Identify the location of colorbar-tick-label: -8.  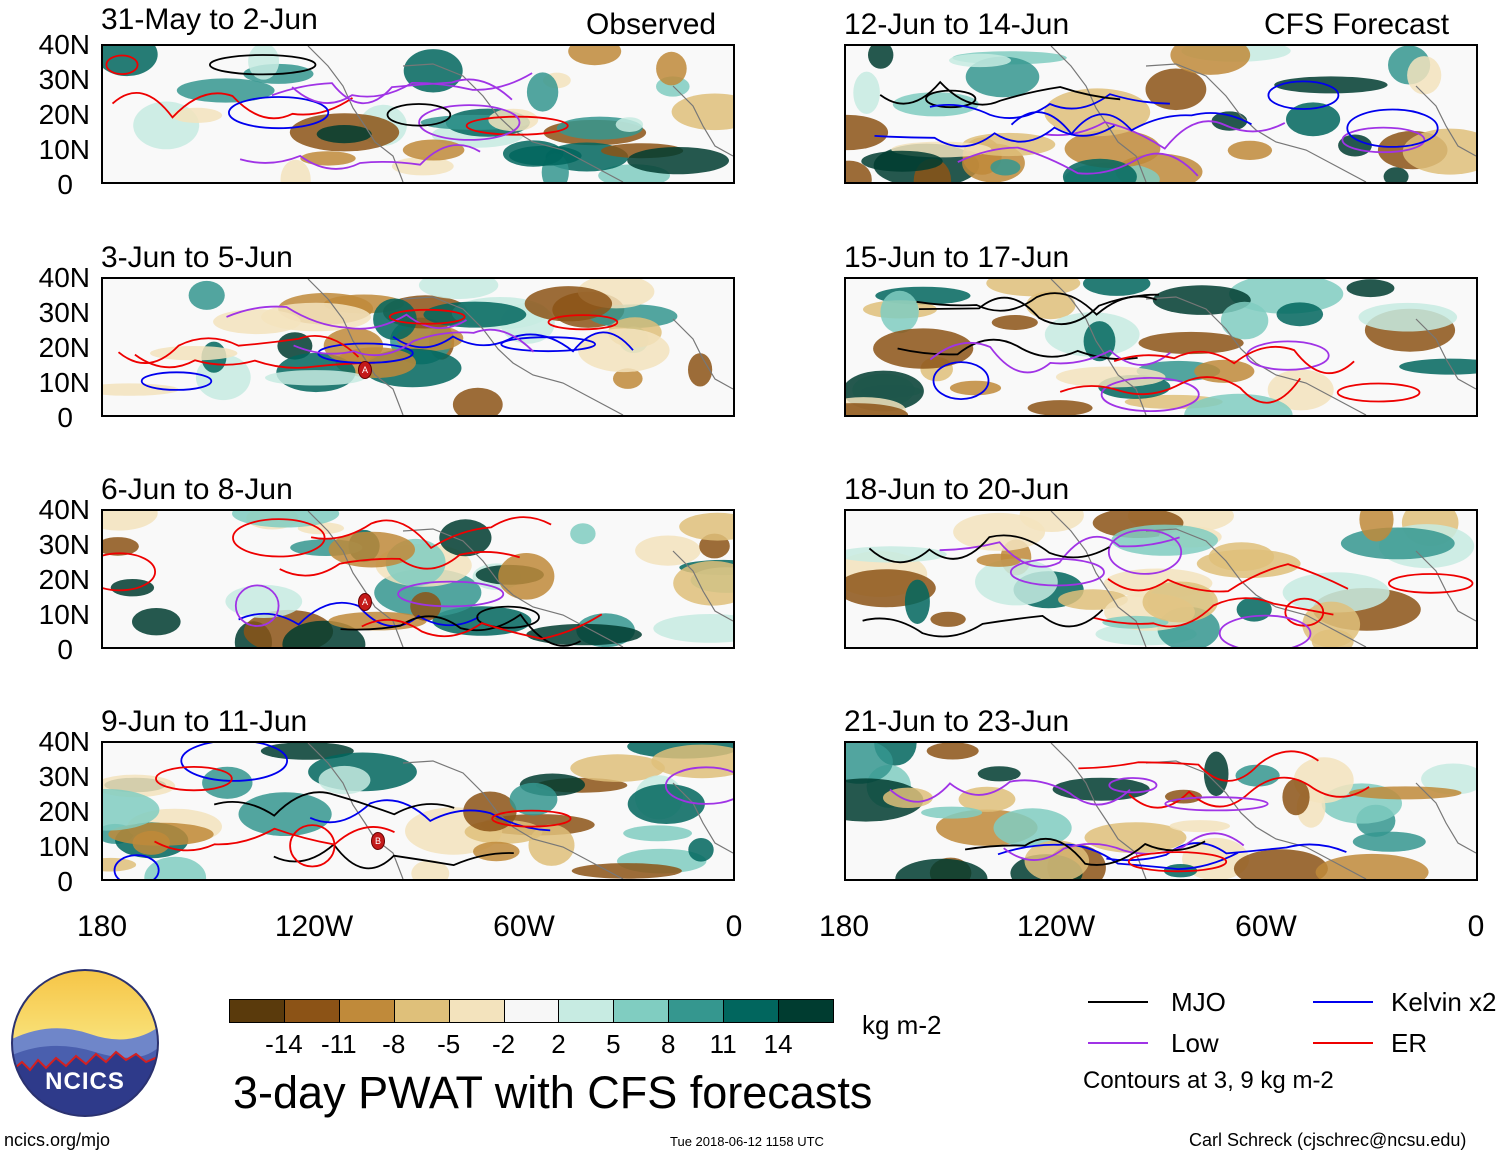
(394, 1044).